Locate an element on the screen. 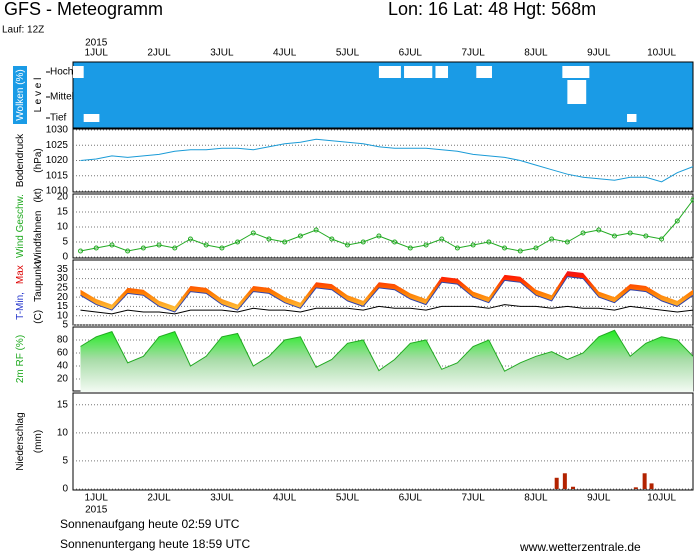 The width and height of the screenshot is (694, 553). axis-label-part: (C) is located at coordinates (38, 317).